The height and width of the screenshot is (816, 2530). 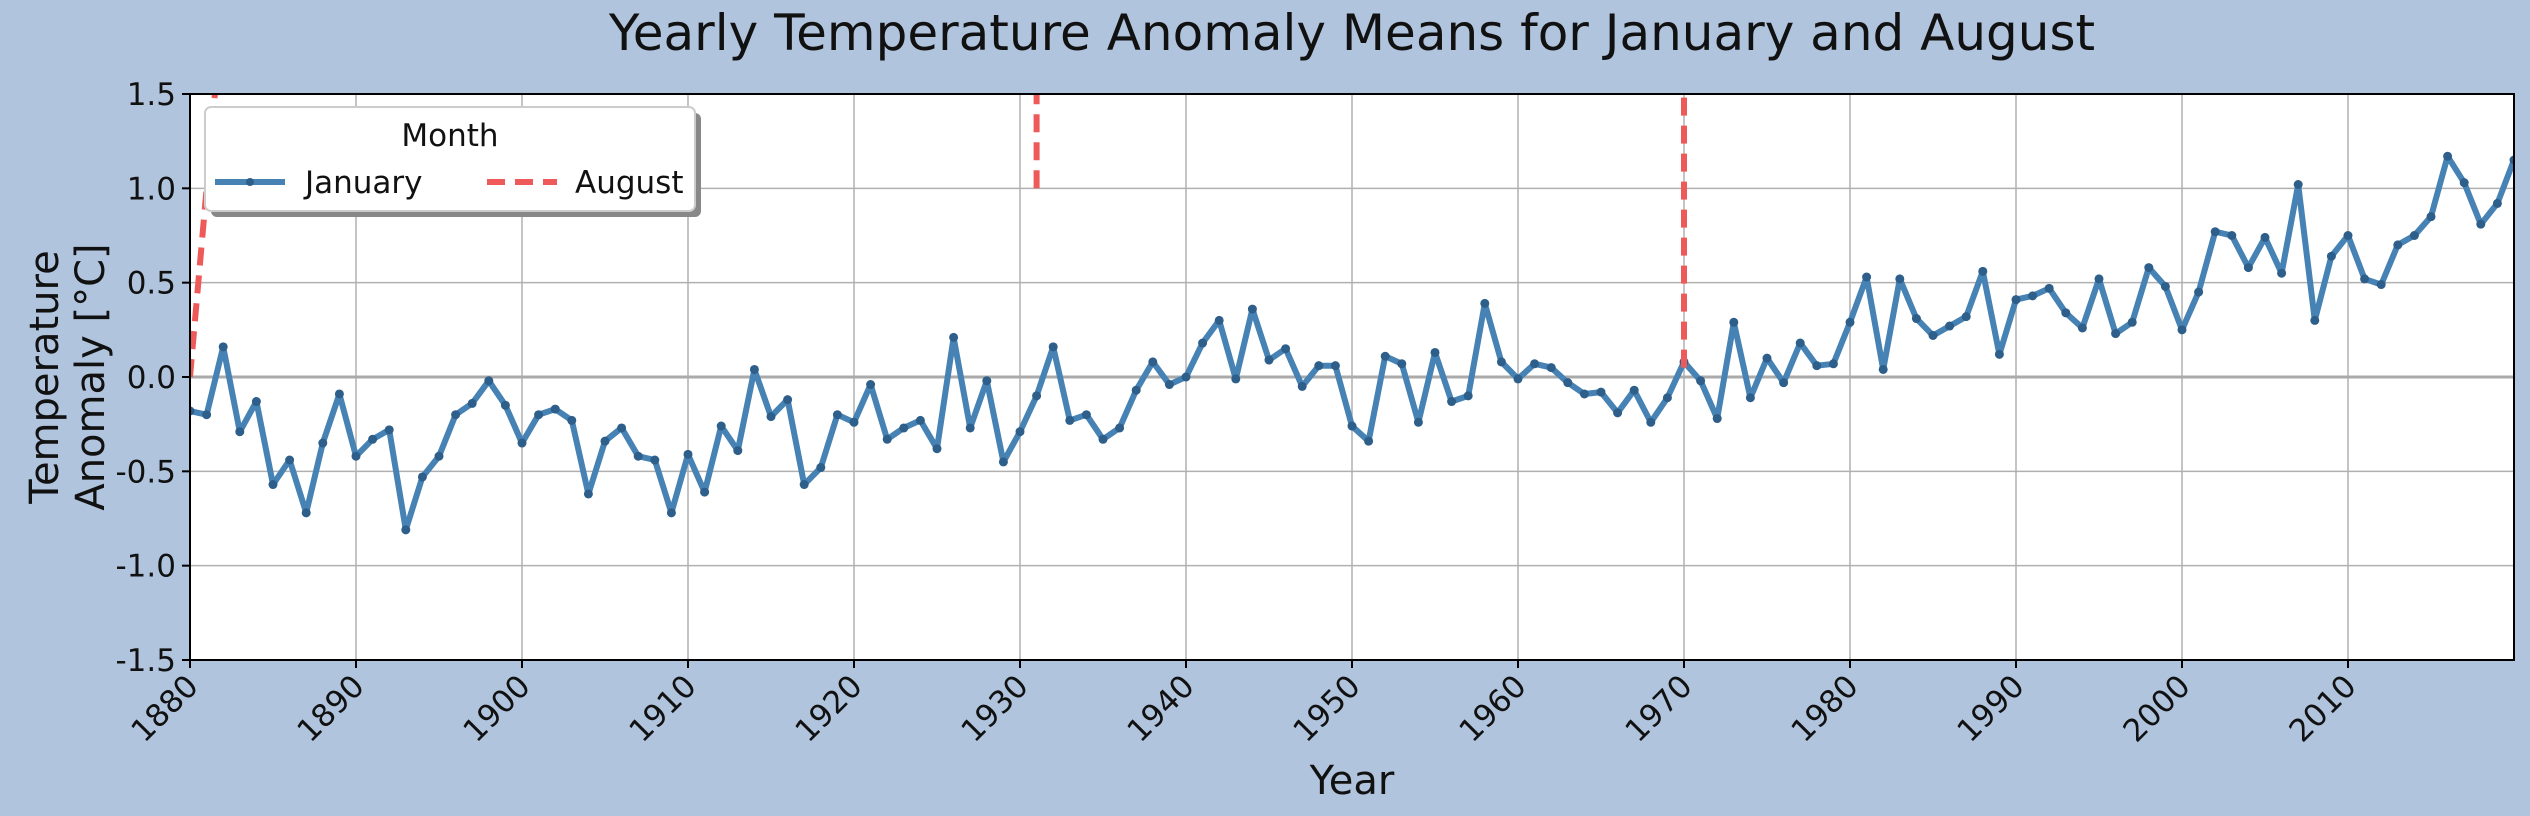 What do you see at coordinates (151, 95) in the screenshot?
I see `y-tick-label: 1.5` at bounding box center [151, 95].